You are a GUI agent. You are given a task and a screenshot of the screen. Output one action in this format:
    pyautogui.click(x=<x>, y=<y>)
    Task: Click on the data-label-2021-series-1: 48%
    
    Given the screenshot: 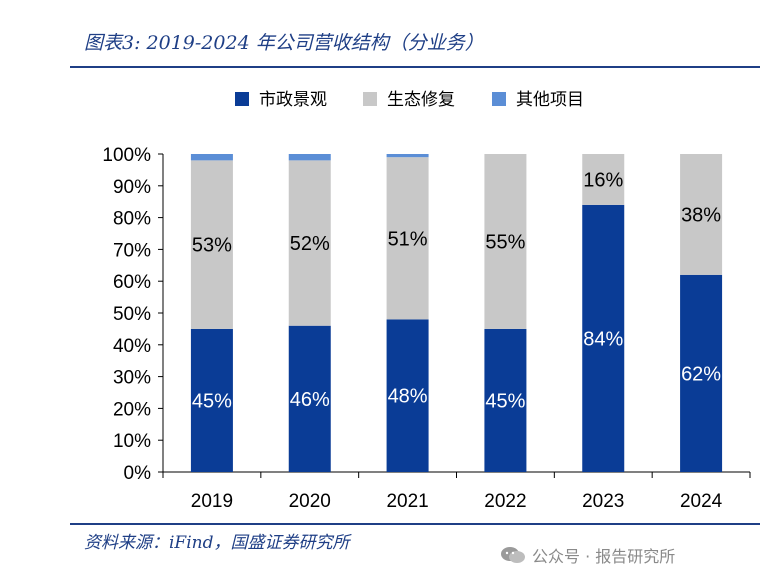 What is the action you would take?
    pyautogui.click(x=408, y=397)
    